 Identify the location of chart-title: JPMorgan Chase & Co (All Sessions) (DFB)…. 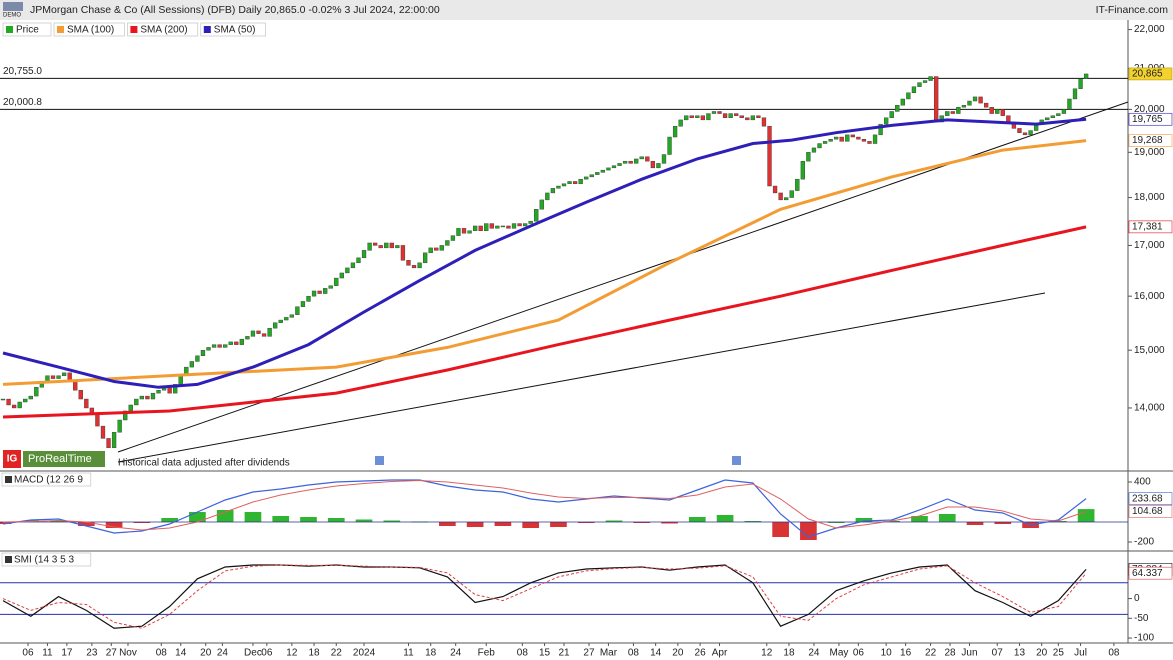
(235, 10).